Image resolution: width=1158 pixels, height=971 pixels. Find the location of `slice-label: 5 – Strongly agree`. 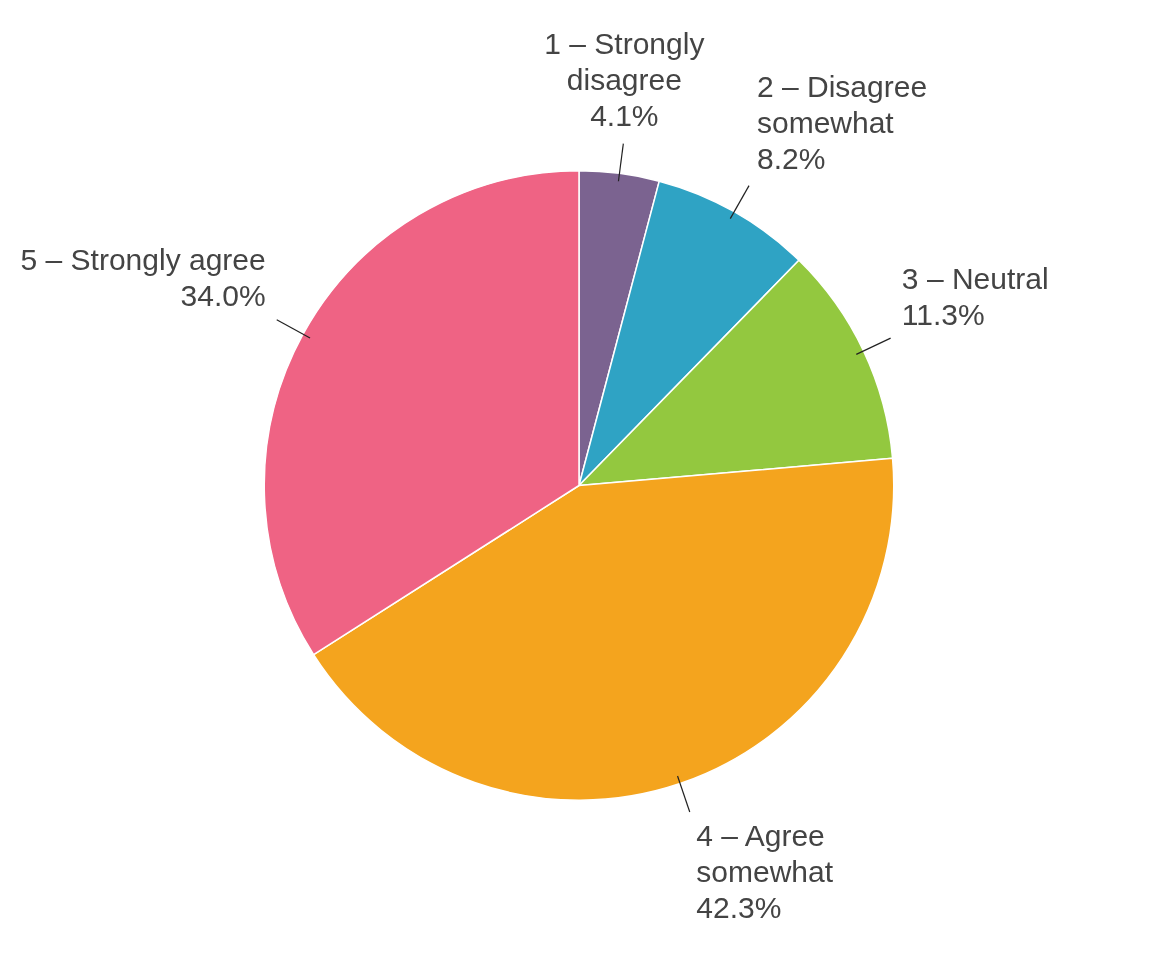

slice-label: 5 – Strongly agree is located at coordinates (143, 260).